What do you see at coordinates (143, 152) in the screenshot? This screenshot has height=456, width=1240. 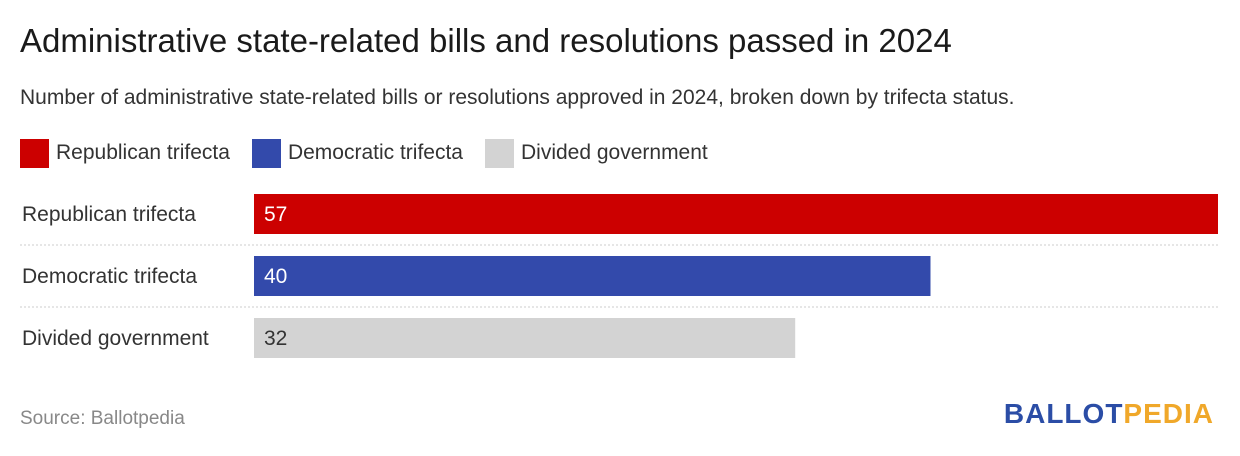 I see `legend-label-republican: Republican trifecta` at bounding box center [143, 152].